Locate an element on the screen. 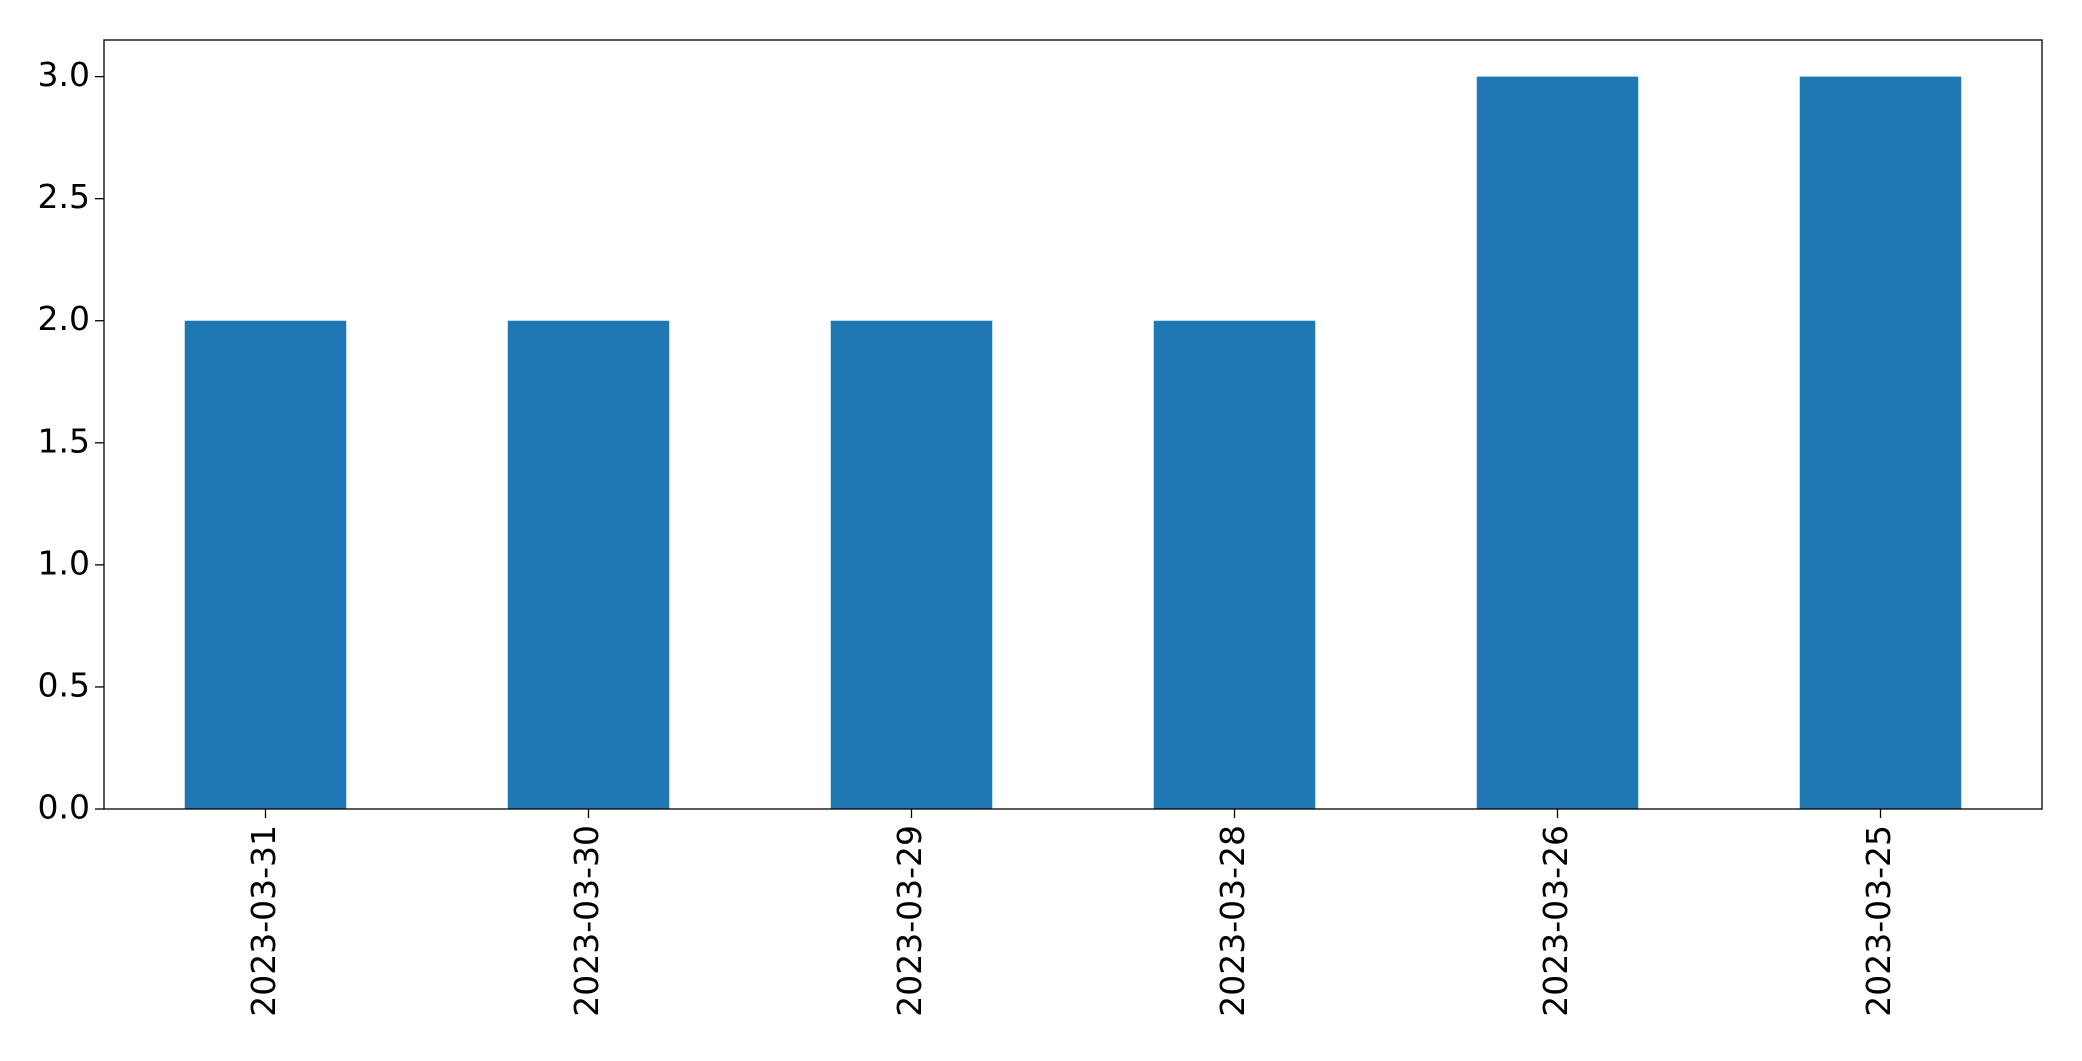  x-tick-label: 2023-03-25 is located at coordinates (1878, 921).